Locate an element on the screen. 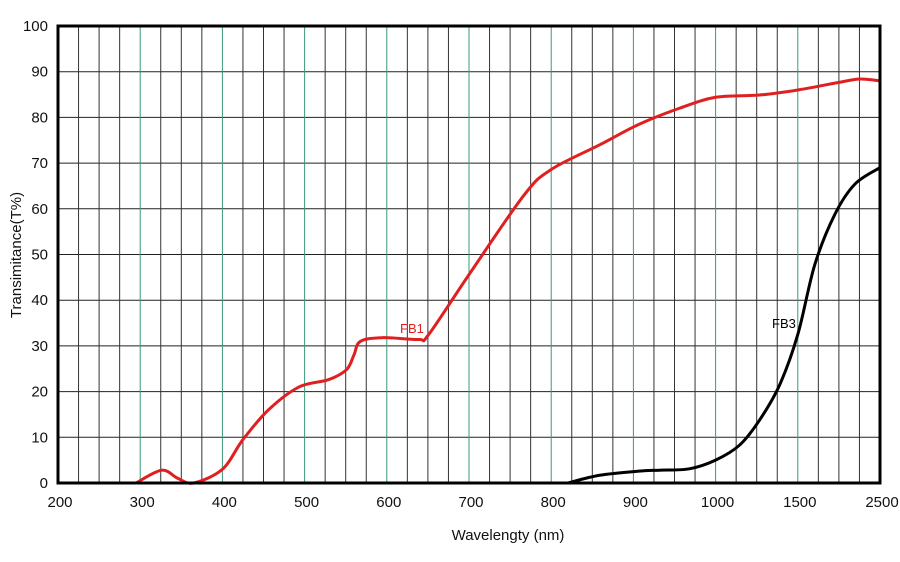  y-tick-label: 40 is located at coordinates (39, 300).